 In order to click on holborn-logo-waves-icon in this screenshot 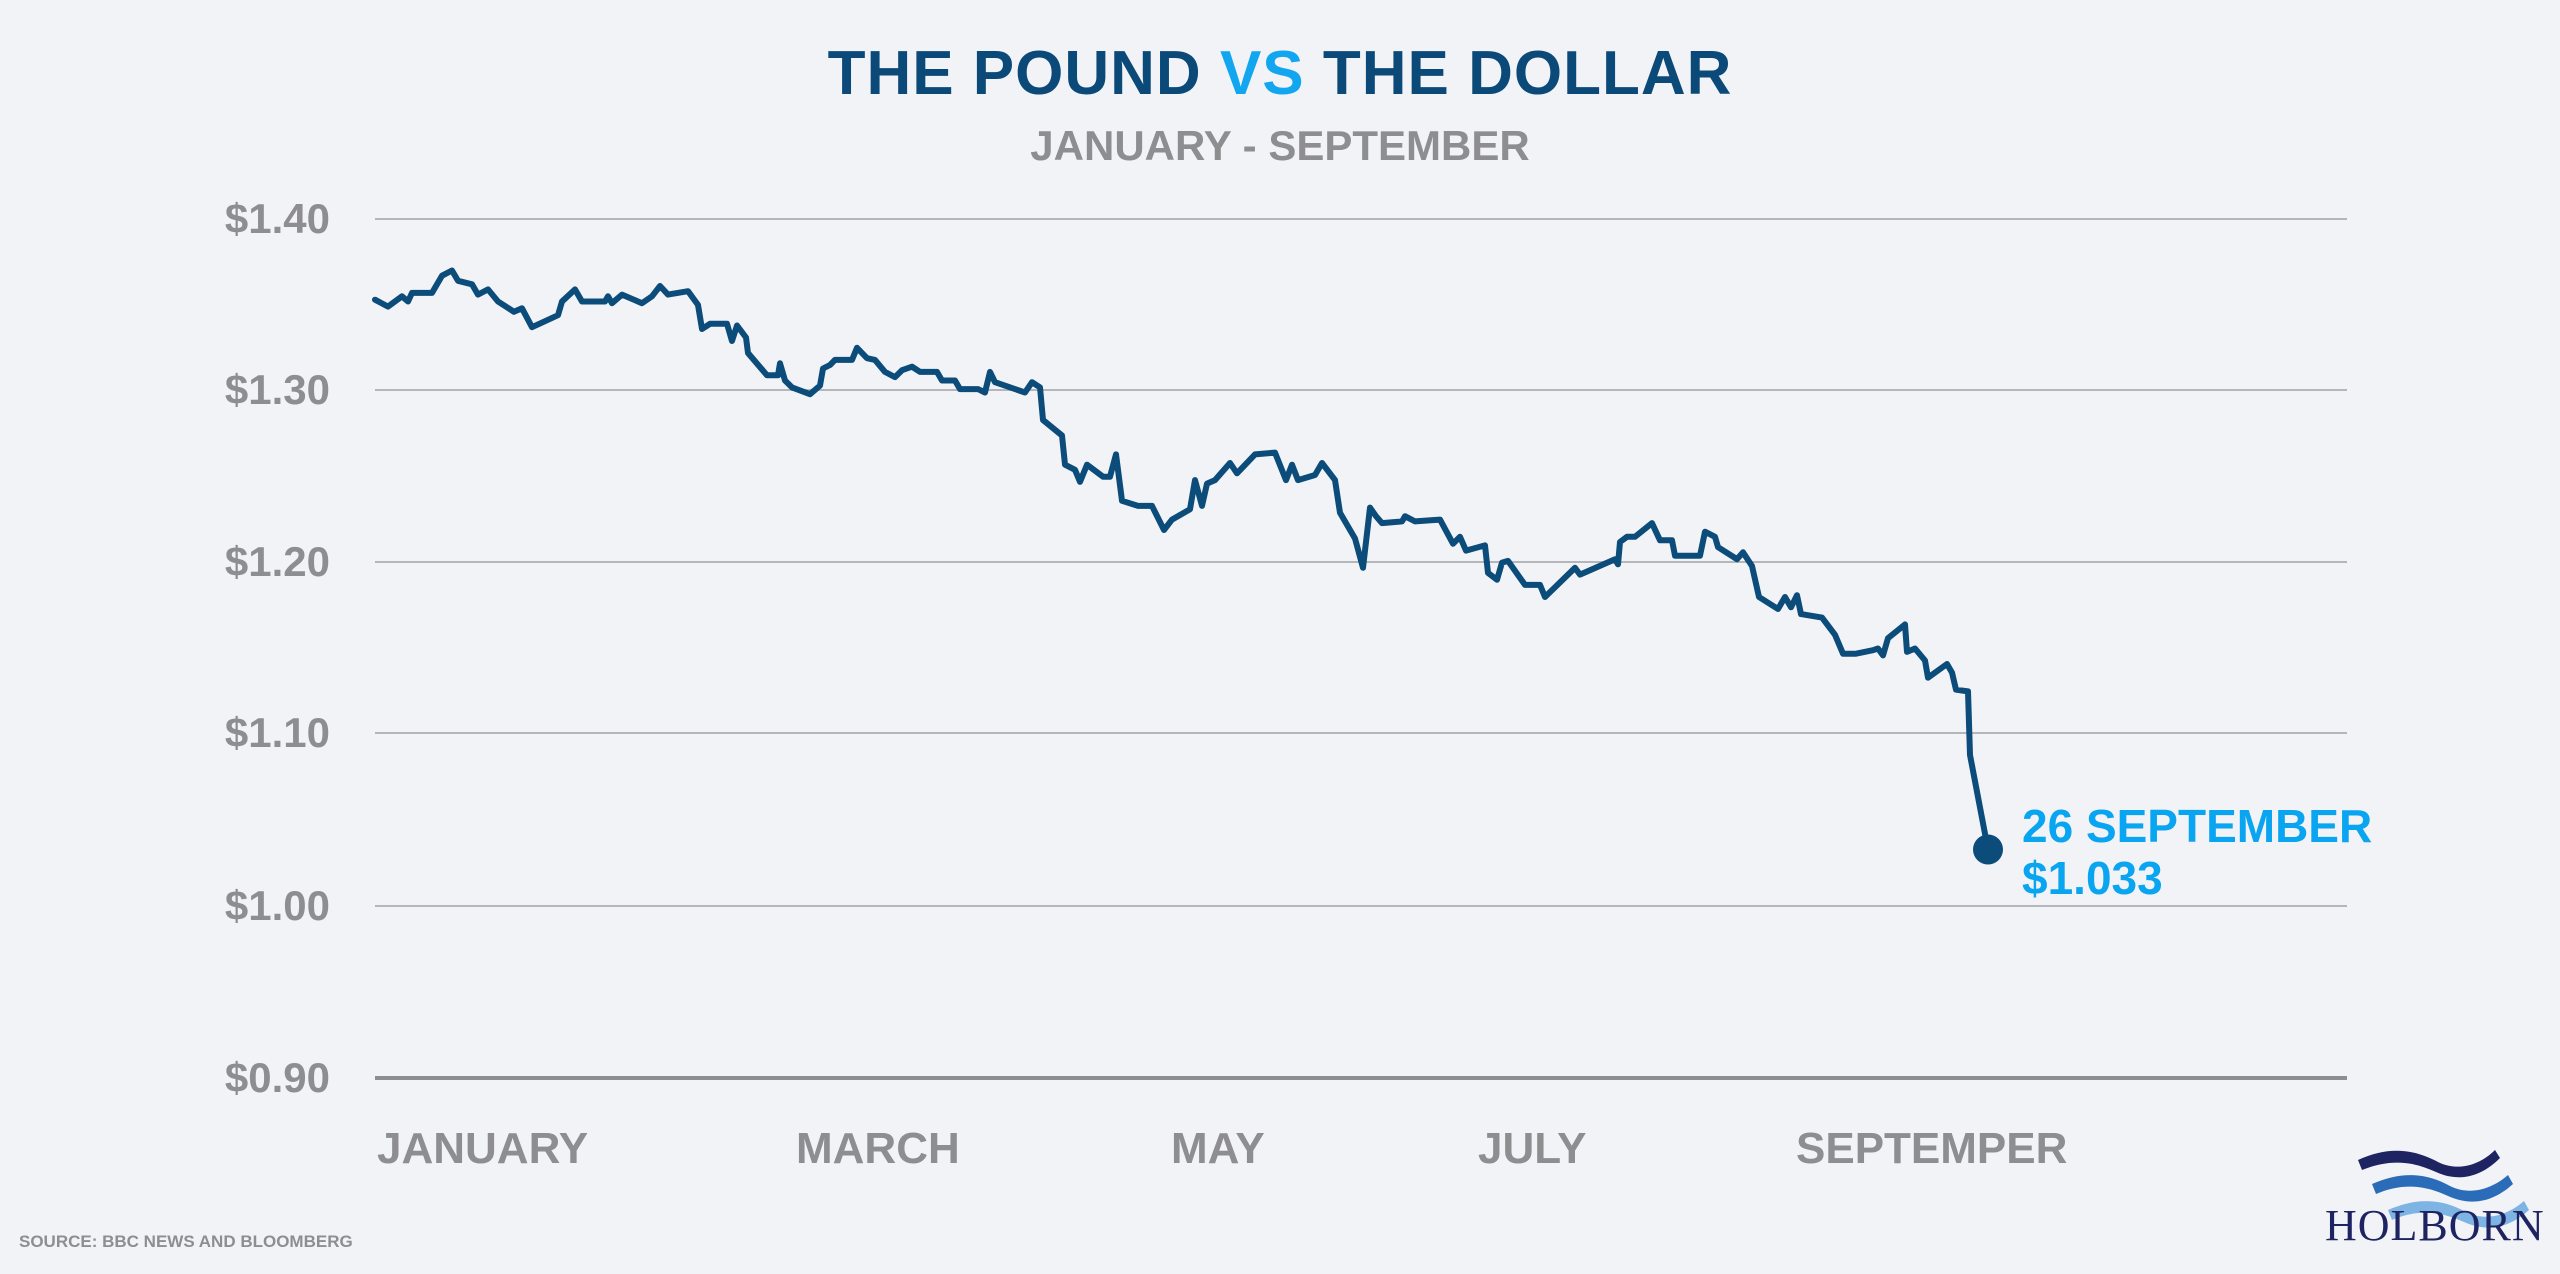, I will do `click(2443, 1189)`.